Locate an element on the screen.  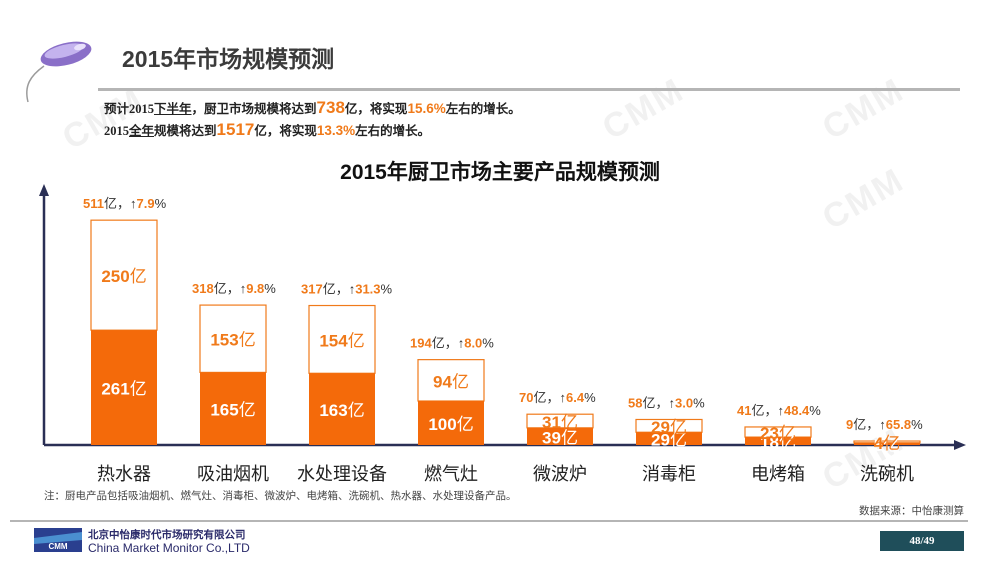
footer-divider is located at coordinates (489, 521).